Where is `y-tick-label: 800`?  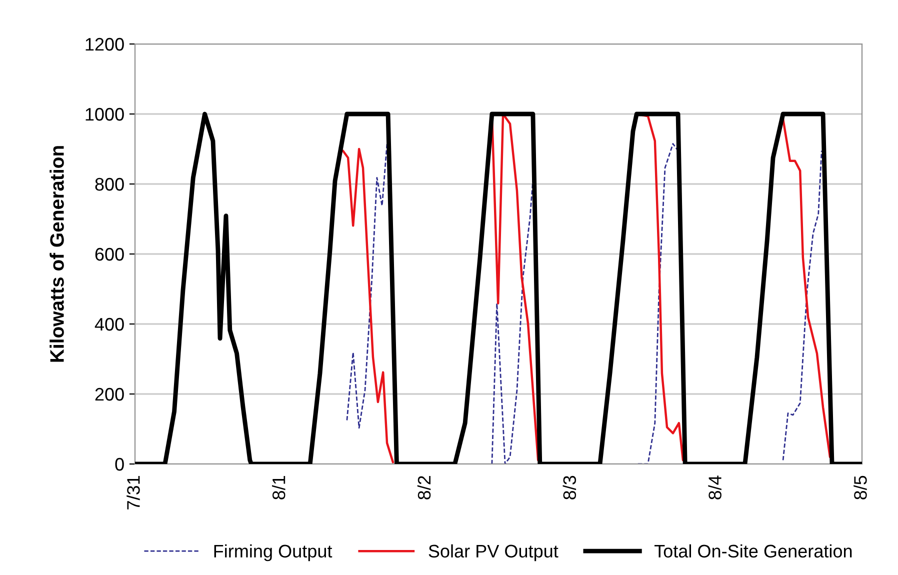 y-tick-label: 800 is located at coordinates (109, 184).